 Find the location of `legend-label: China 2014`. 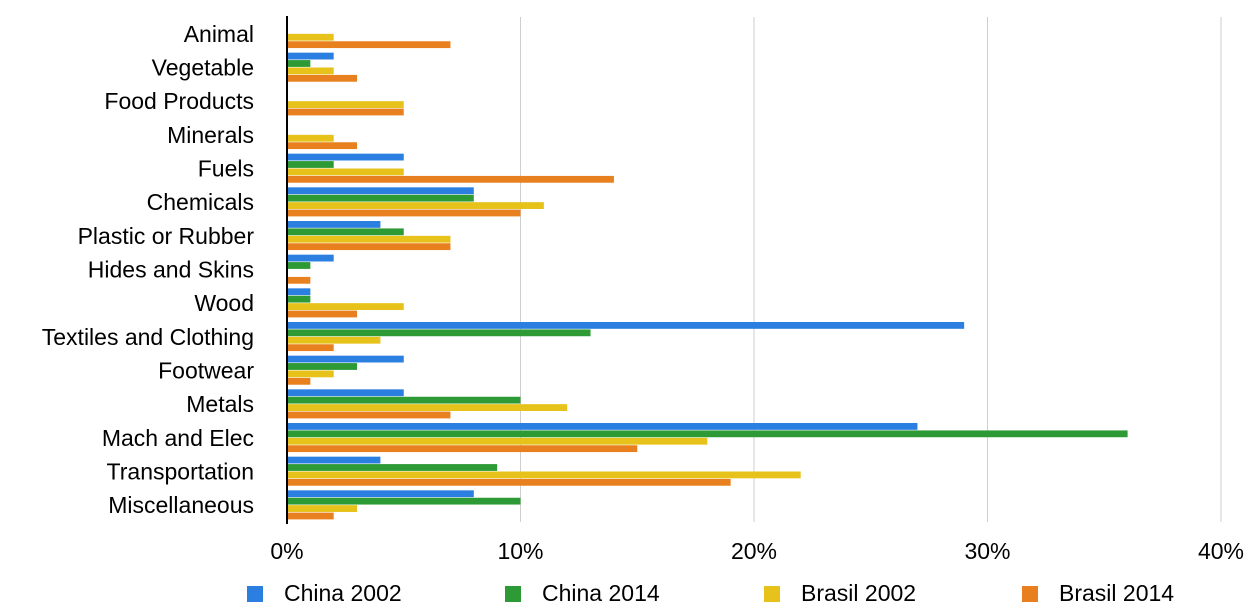

legend-label: China 2014 is located at coordinates (601, 593).